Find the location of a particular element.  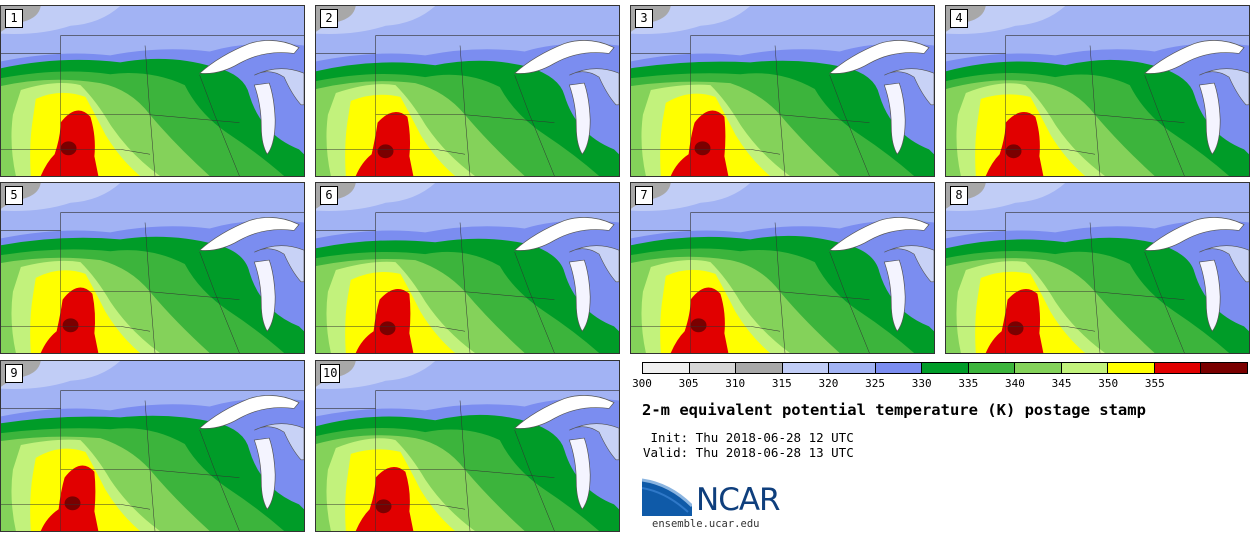

init-time: Init: Thu 2018-06-28 12 UTC is located at coordinates (748, 437).